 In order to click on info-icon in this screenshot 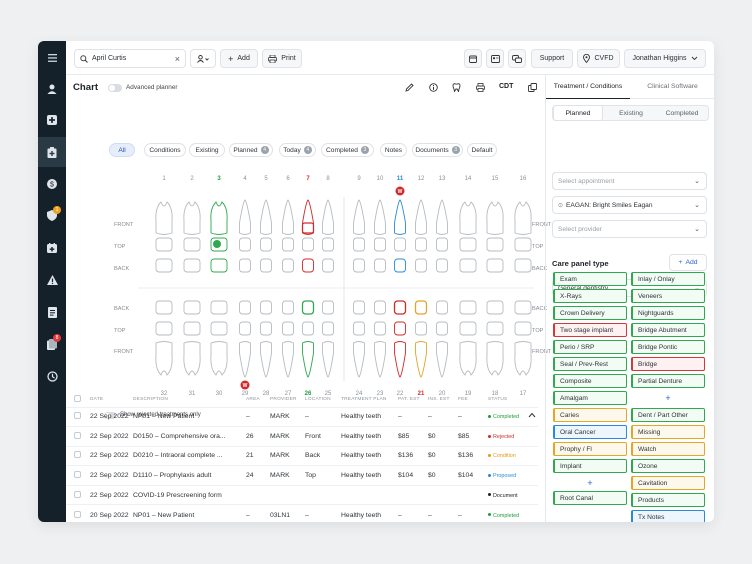, I will do `click(433, 87)`.